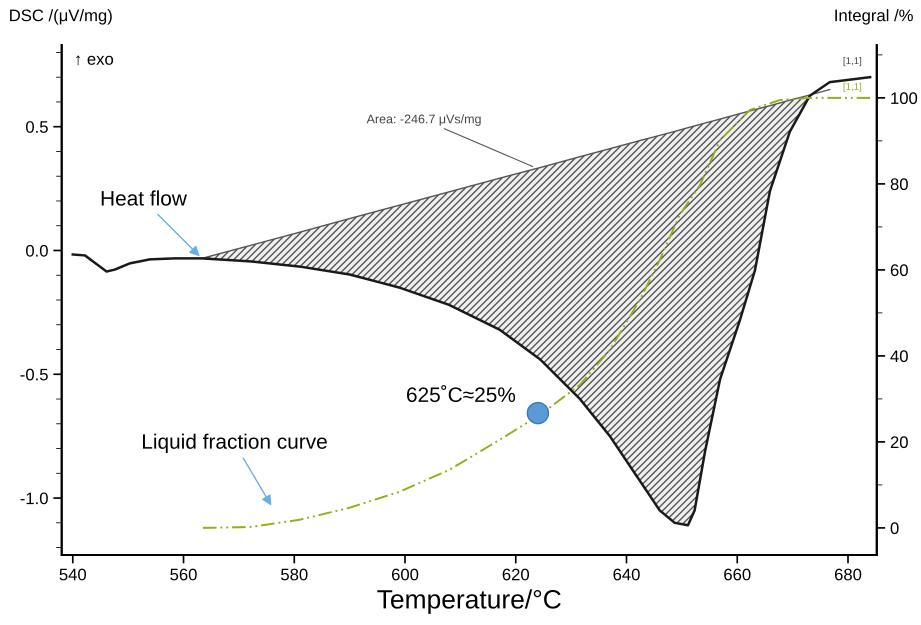 The image size is (921, 625). I want to click on y2-tick-label: 80, so click(899, 184).